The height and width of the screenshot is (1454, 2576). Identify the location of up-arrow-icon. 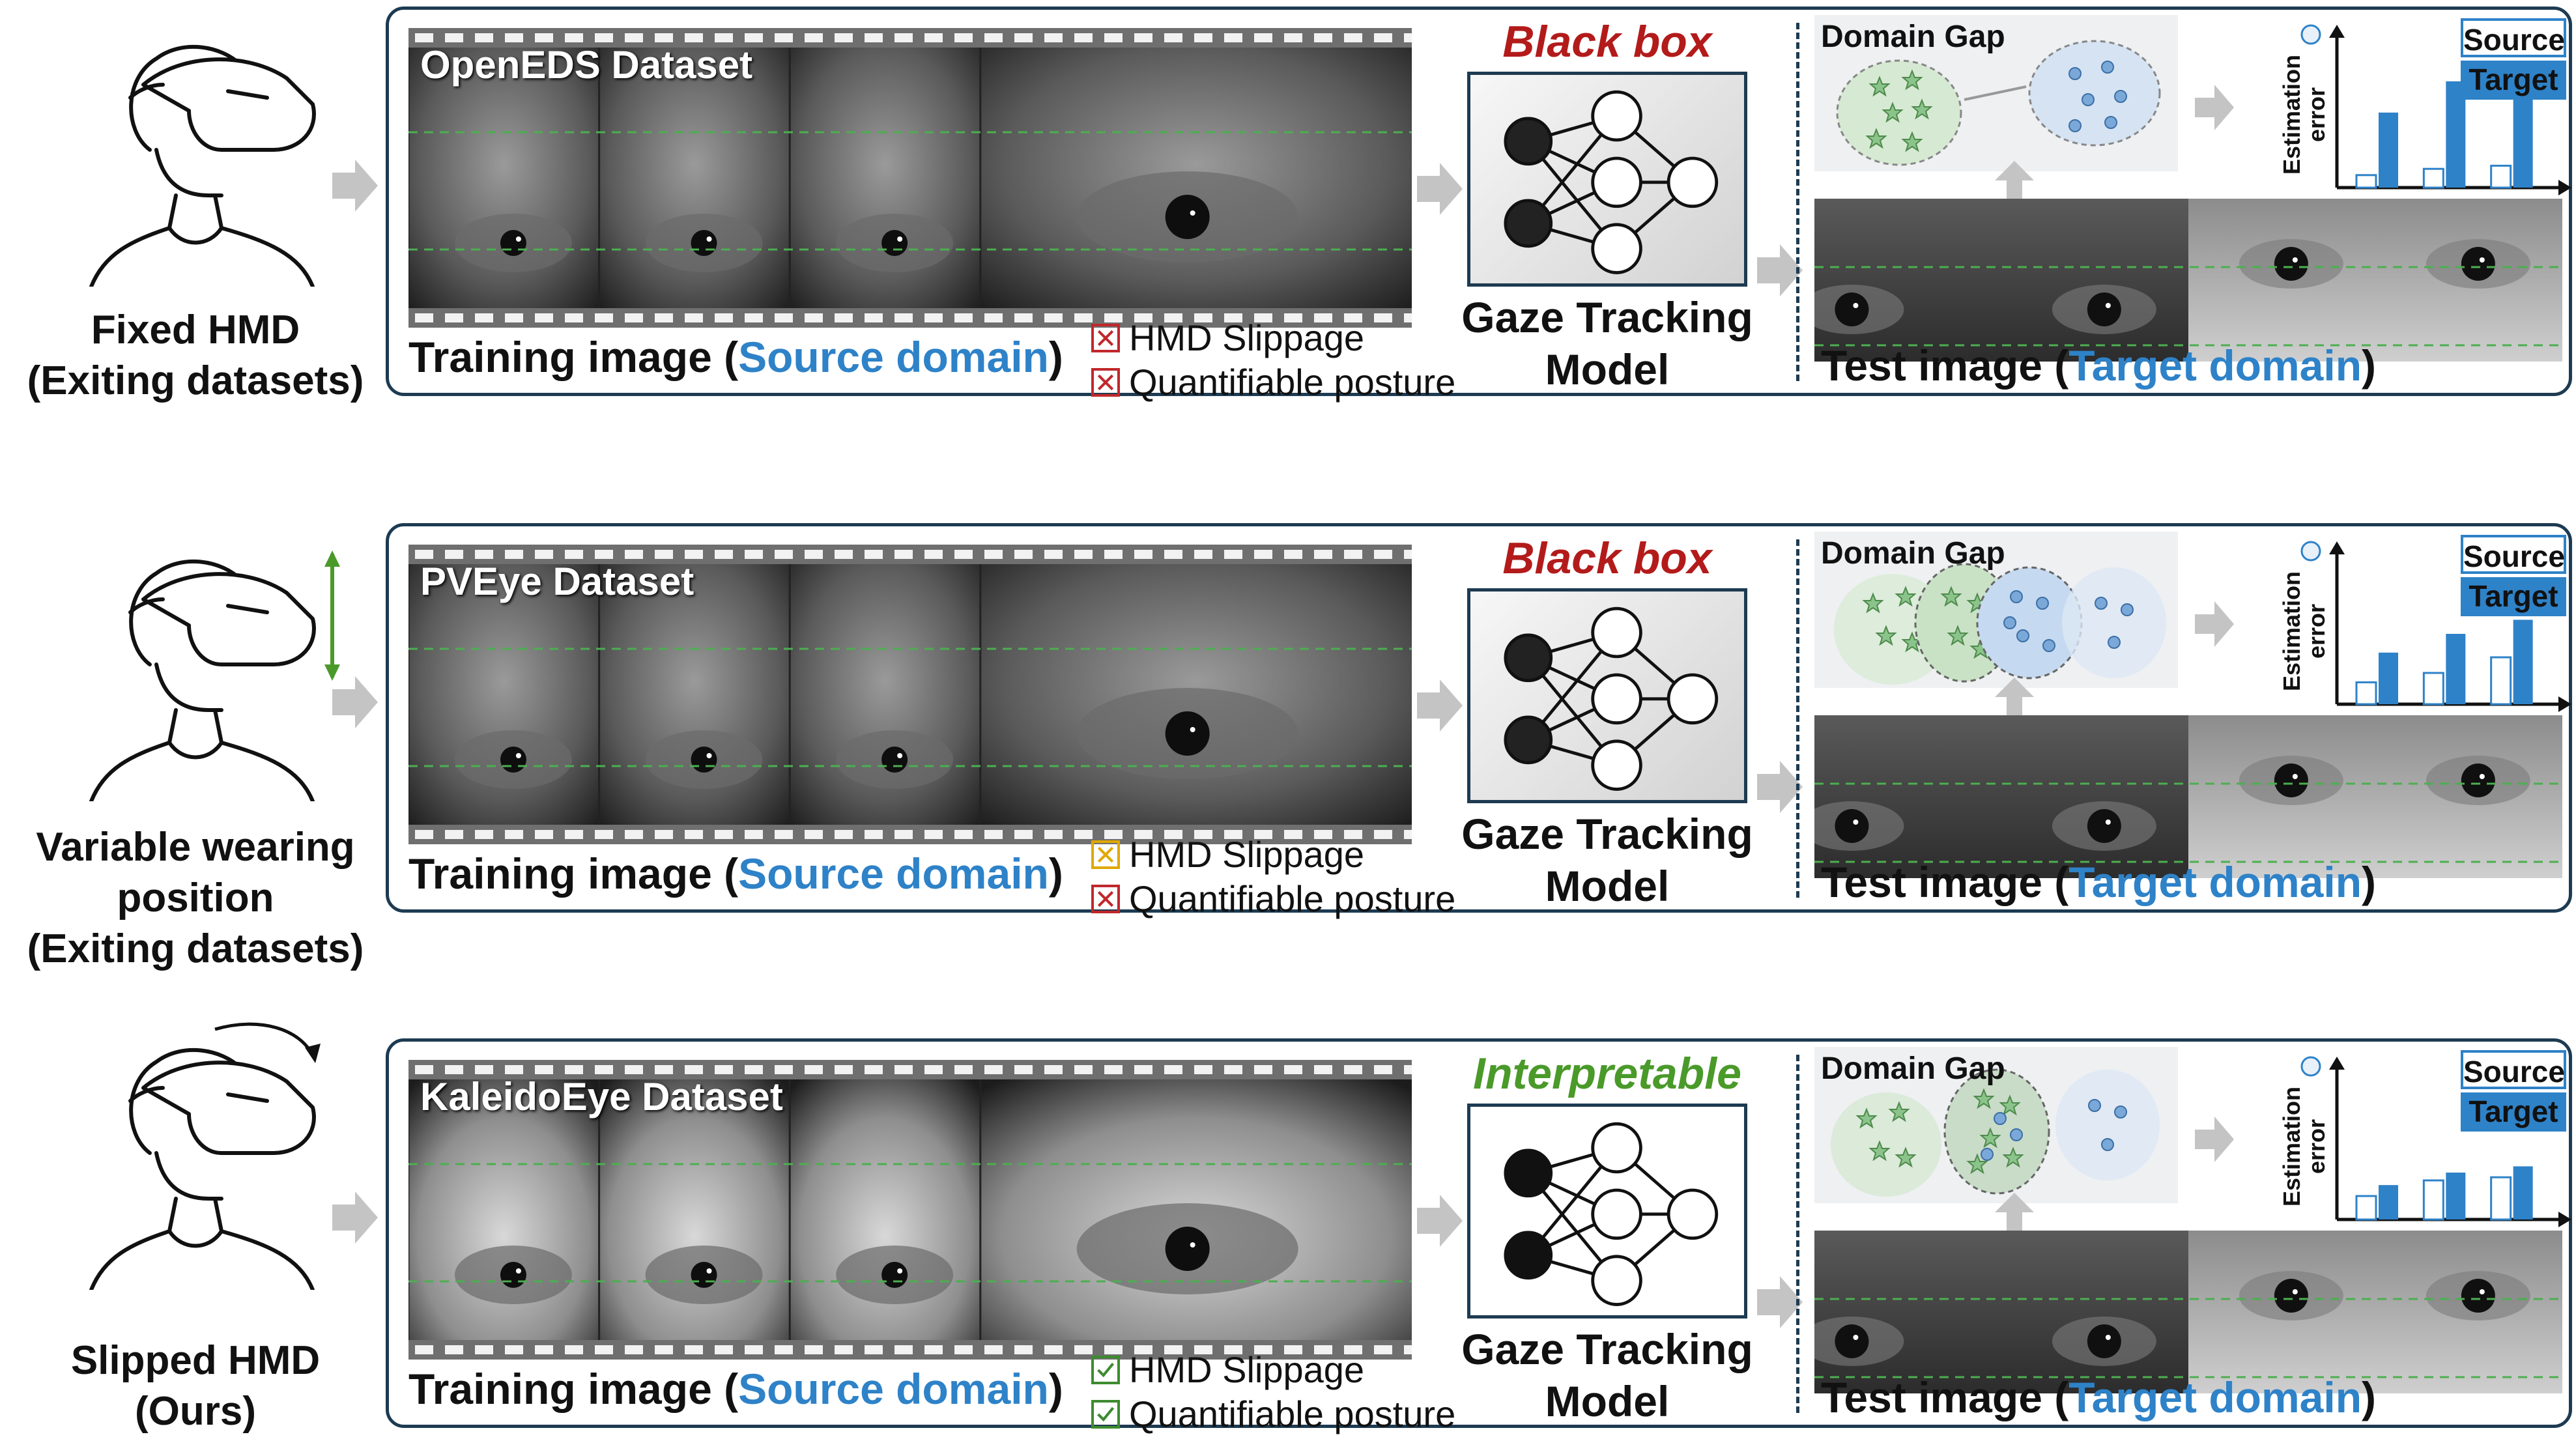
(2014, 700).